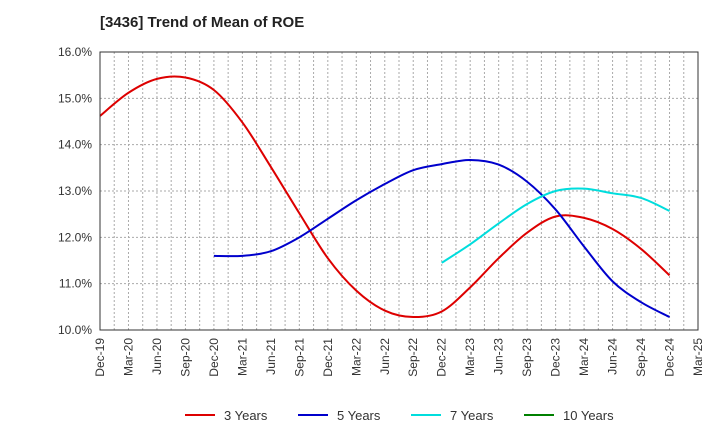 The height and width of the screenshot is (440, 720). What do you see at coordinates (584, 357) in the screenshot?
I see `x-tick-label: Mar-24` at bounding box center [584, 357].